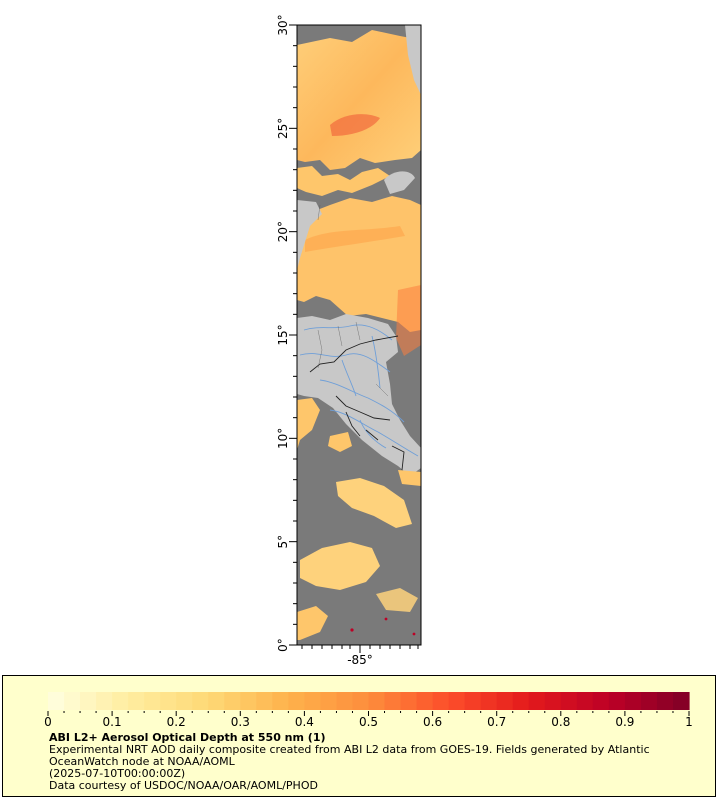 The image size is (720, 800). I want to click on rivers, so click(359, 390).